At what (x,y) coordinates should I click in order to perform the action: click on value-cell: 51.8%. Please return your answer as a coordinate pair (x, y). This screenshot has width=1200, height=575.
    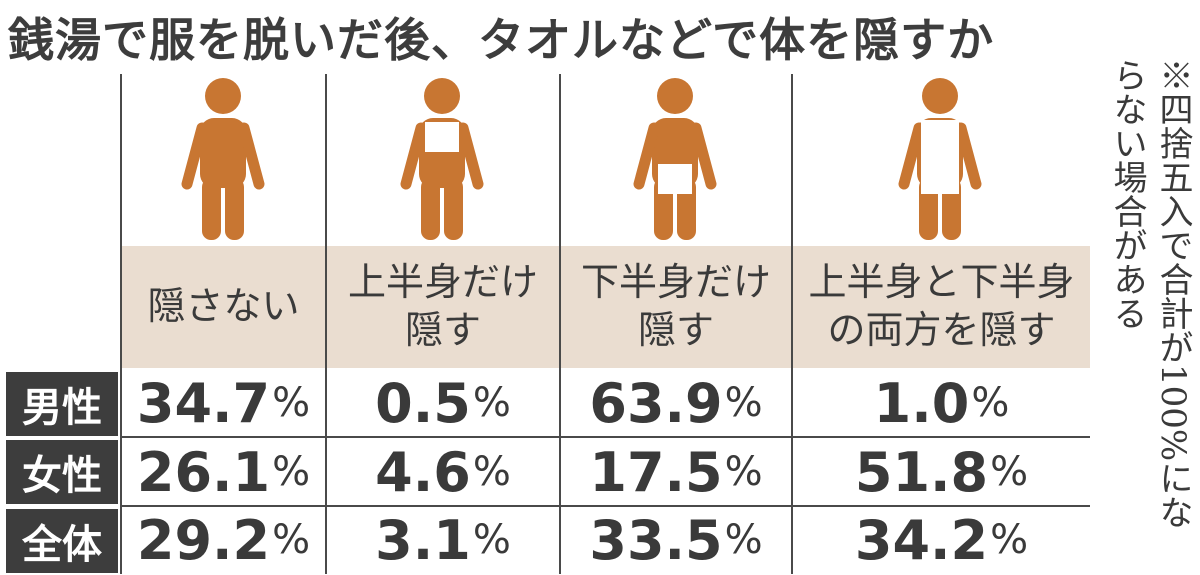
    Looking at the image, I should click on (941, 472).